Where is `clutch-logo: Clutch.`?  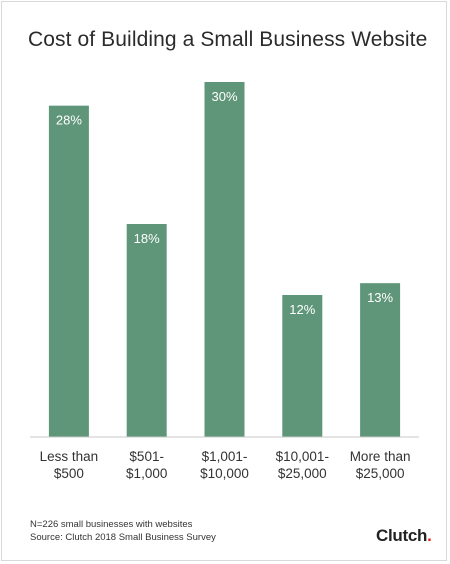 clutch-logo: Clutch. is located at coordinates (404, 536).